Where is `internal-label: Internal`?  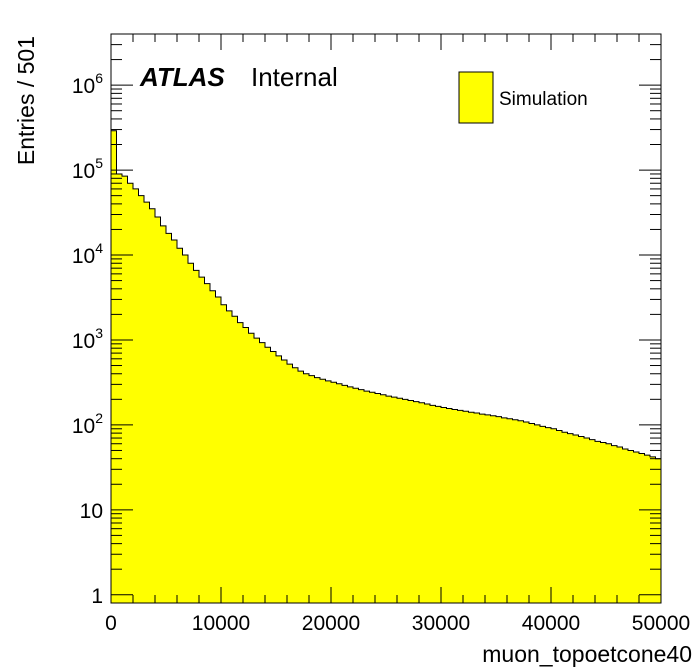 internal-label: Internal is located at coordinates (294, 77).